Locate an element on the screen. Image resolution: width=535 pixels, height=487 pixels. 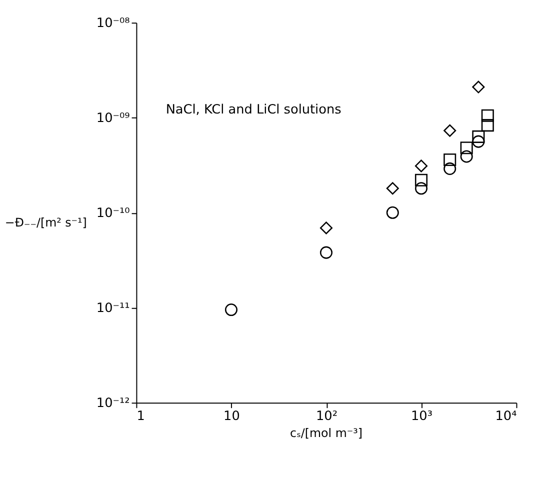
annotation: NaCl, KCl and LiCl solutions is located at coordinates (254, 110).